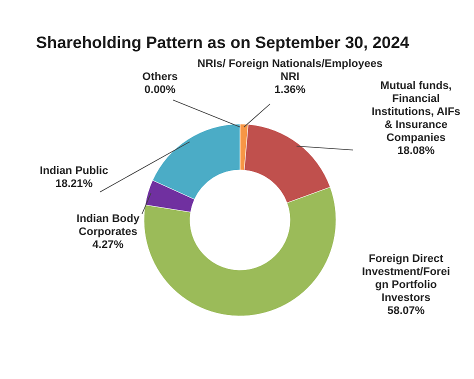 The height and width of the screenshot is (379, 474). Describe the element at coordinates (290, 90) in the screenshot. I see `data-label: 1.36%` at that location.